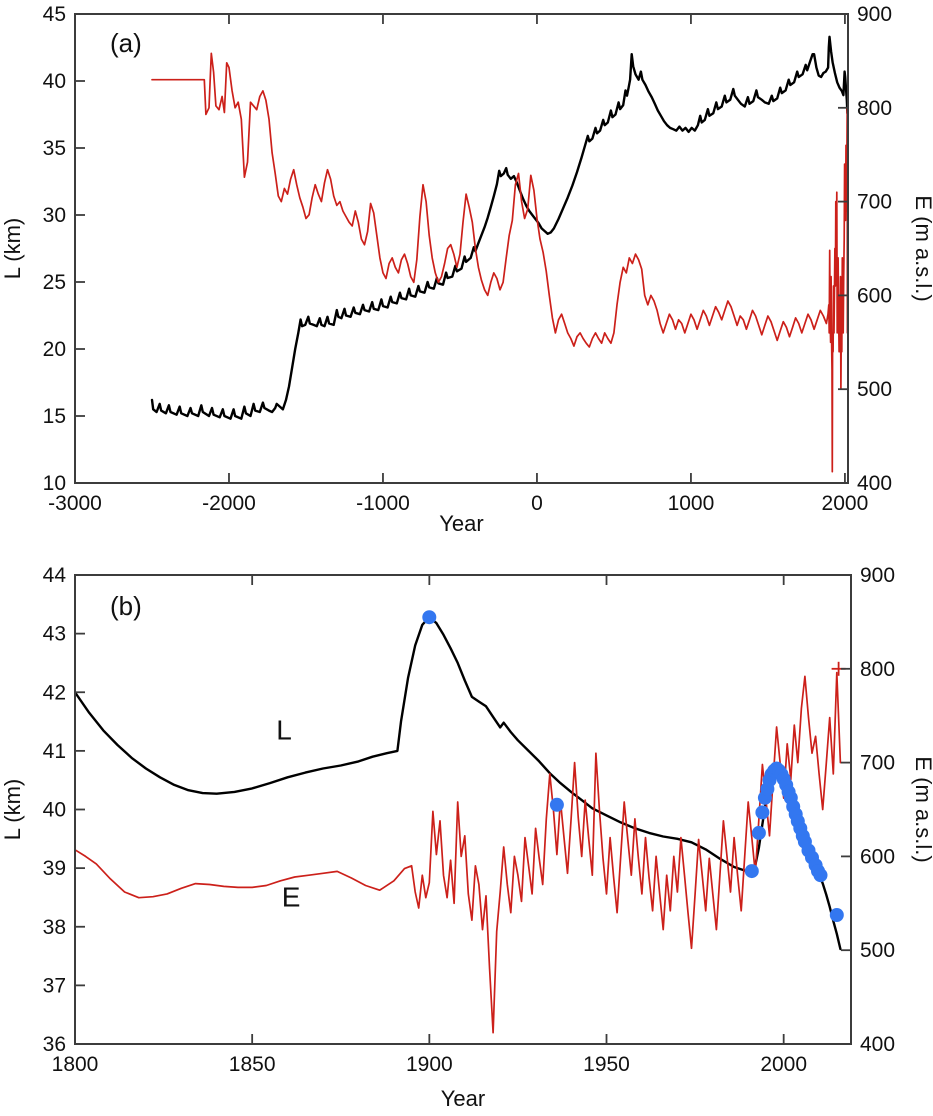  Describe the element at coordinates (126, 606) in the screenshot. I see `panel-label-b: (b)` at that location.